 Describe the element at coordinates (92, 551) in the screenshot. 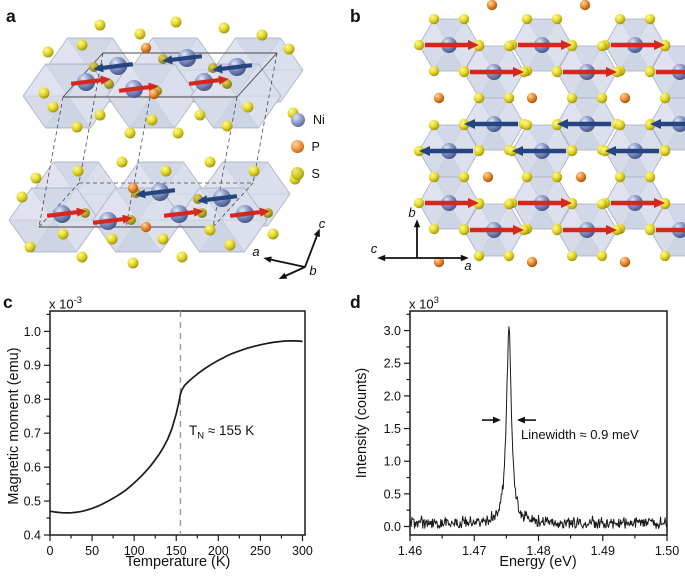

I see `x-tick-label: 50` at that location.